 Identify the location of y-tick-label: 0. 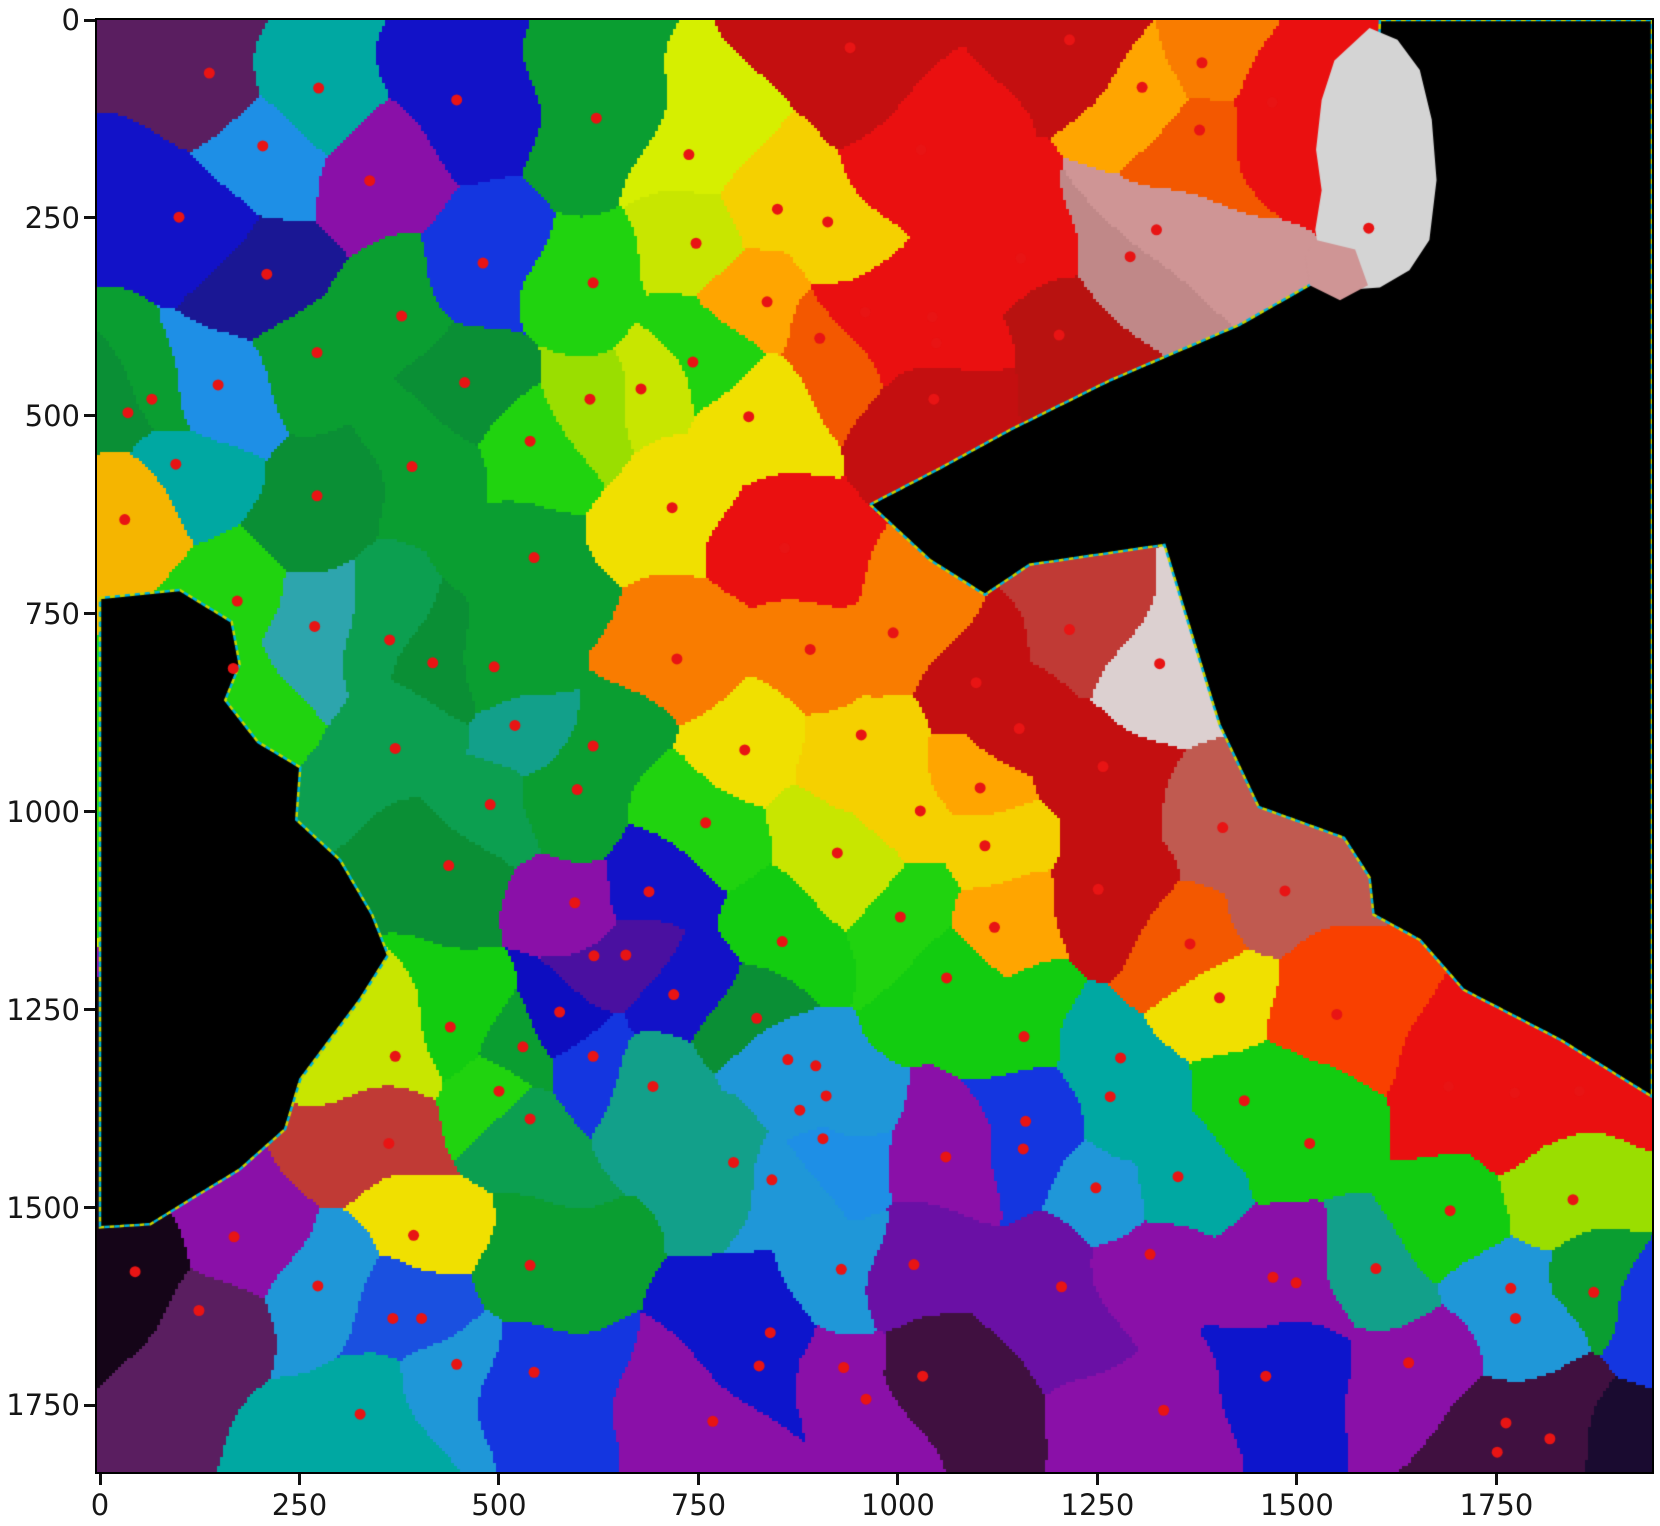
(70, 20).